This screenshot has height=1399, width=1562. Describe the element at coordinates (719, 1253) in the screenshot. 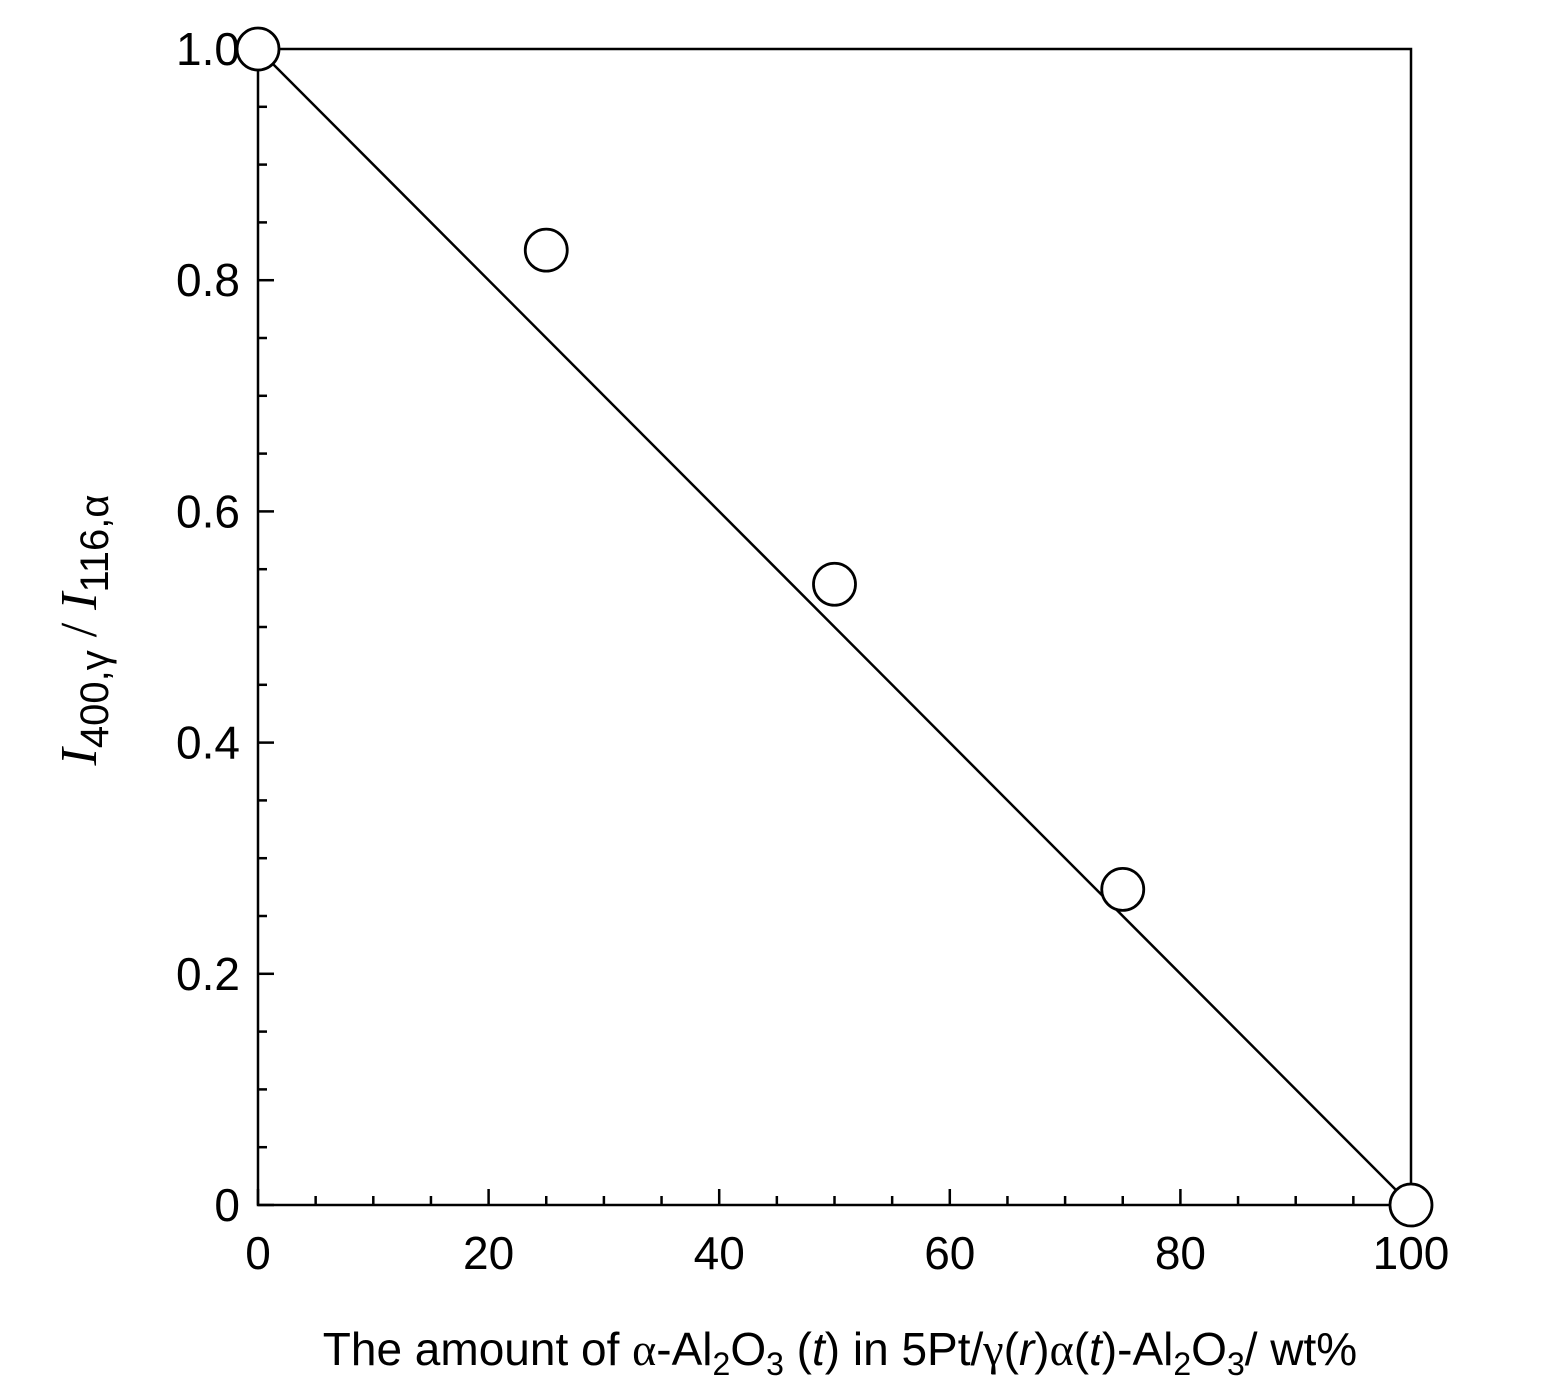

I see `x-tick-label: 40` at that location.